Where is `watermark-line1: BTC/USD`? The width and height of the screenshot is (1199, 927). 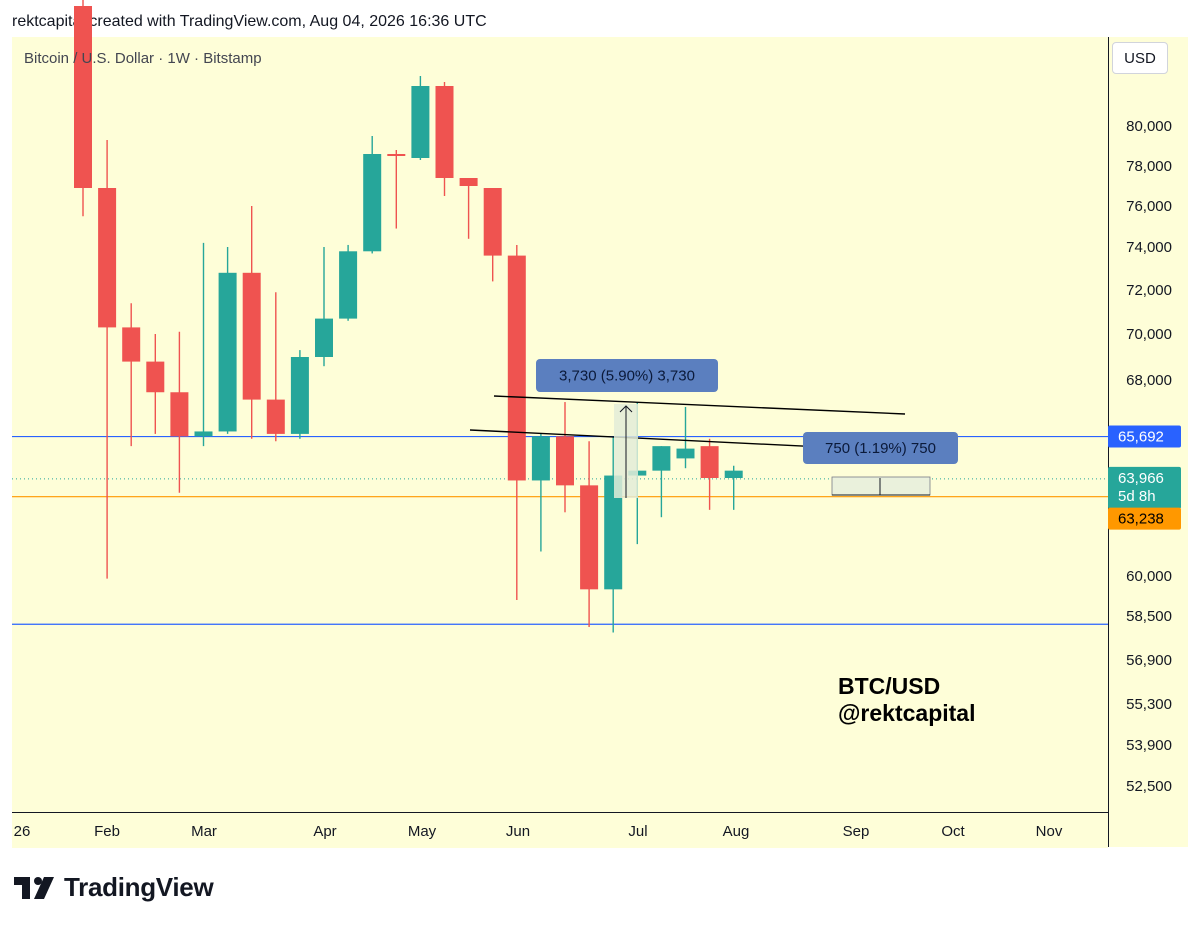
watermark-line1: BTC/USD is located at coordinates (889, 686).